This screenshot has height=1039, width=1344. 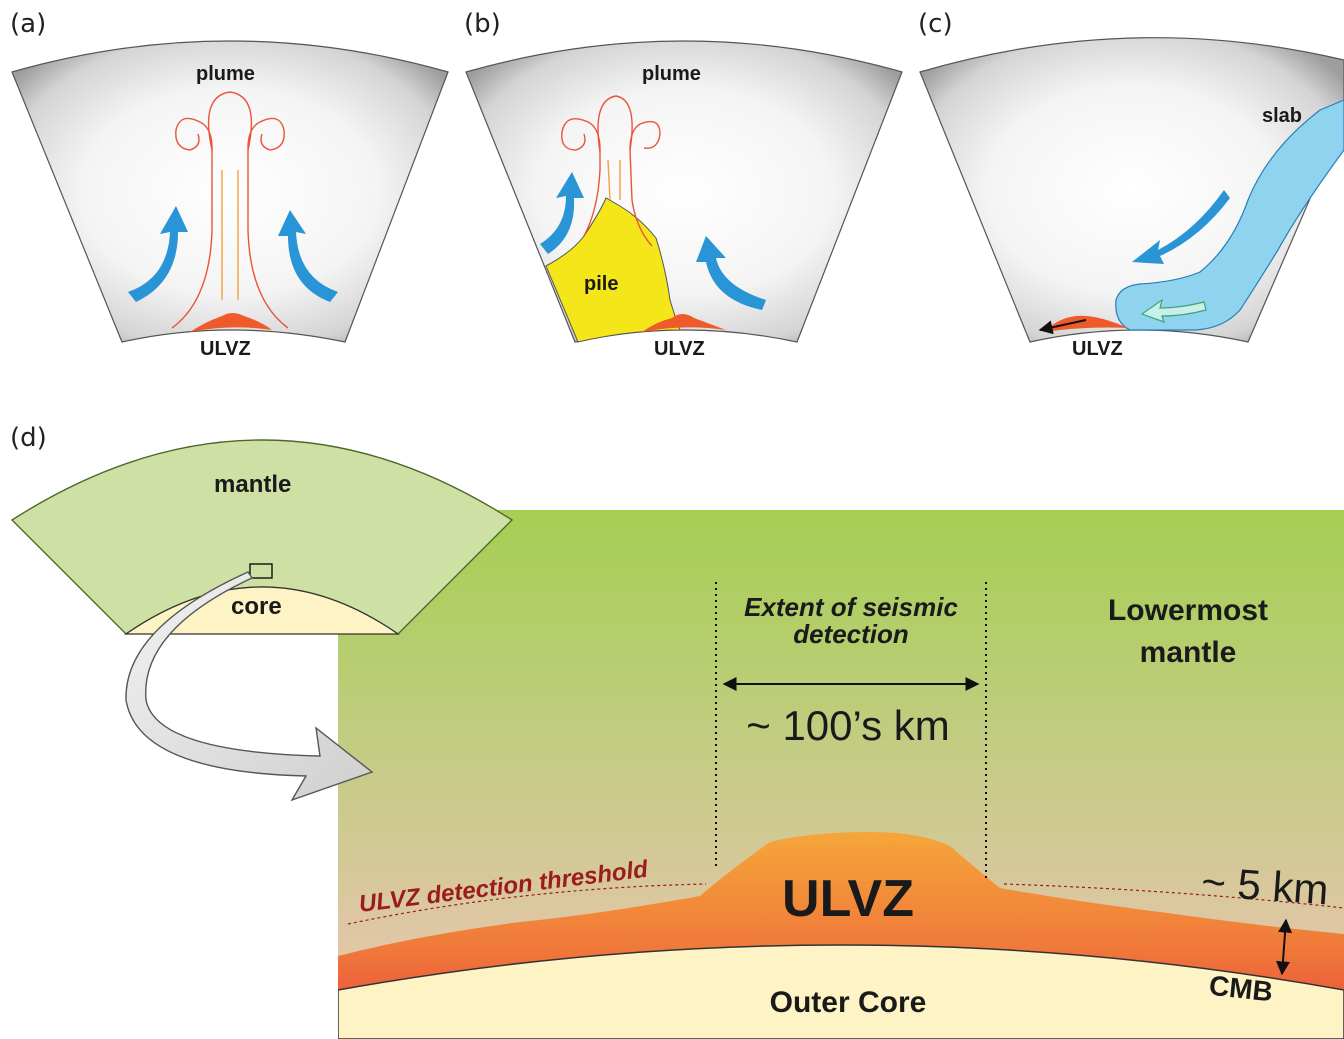 I want to click on plume-label-b: plume, so click(x=671, y=74).